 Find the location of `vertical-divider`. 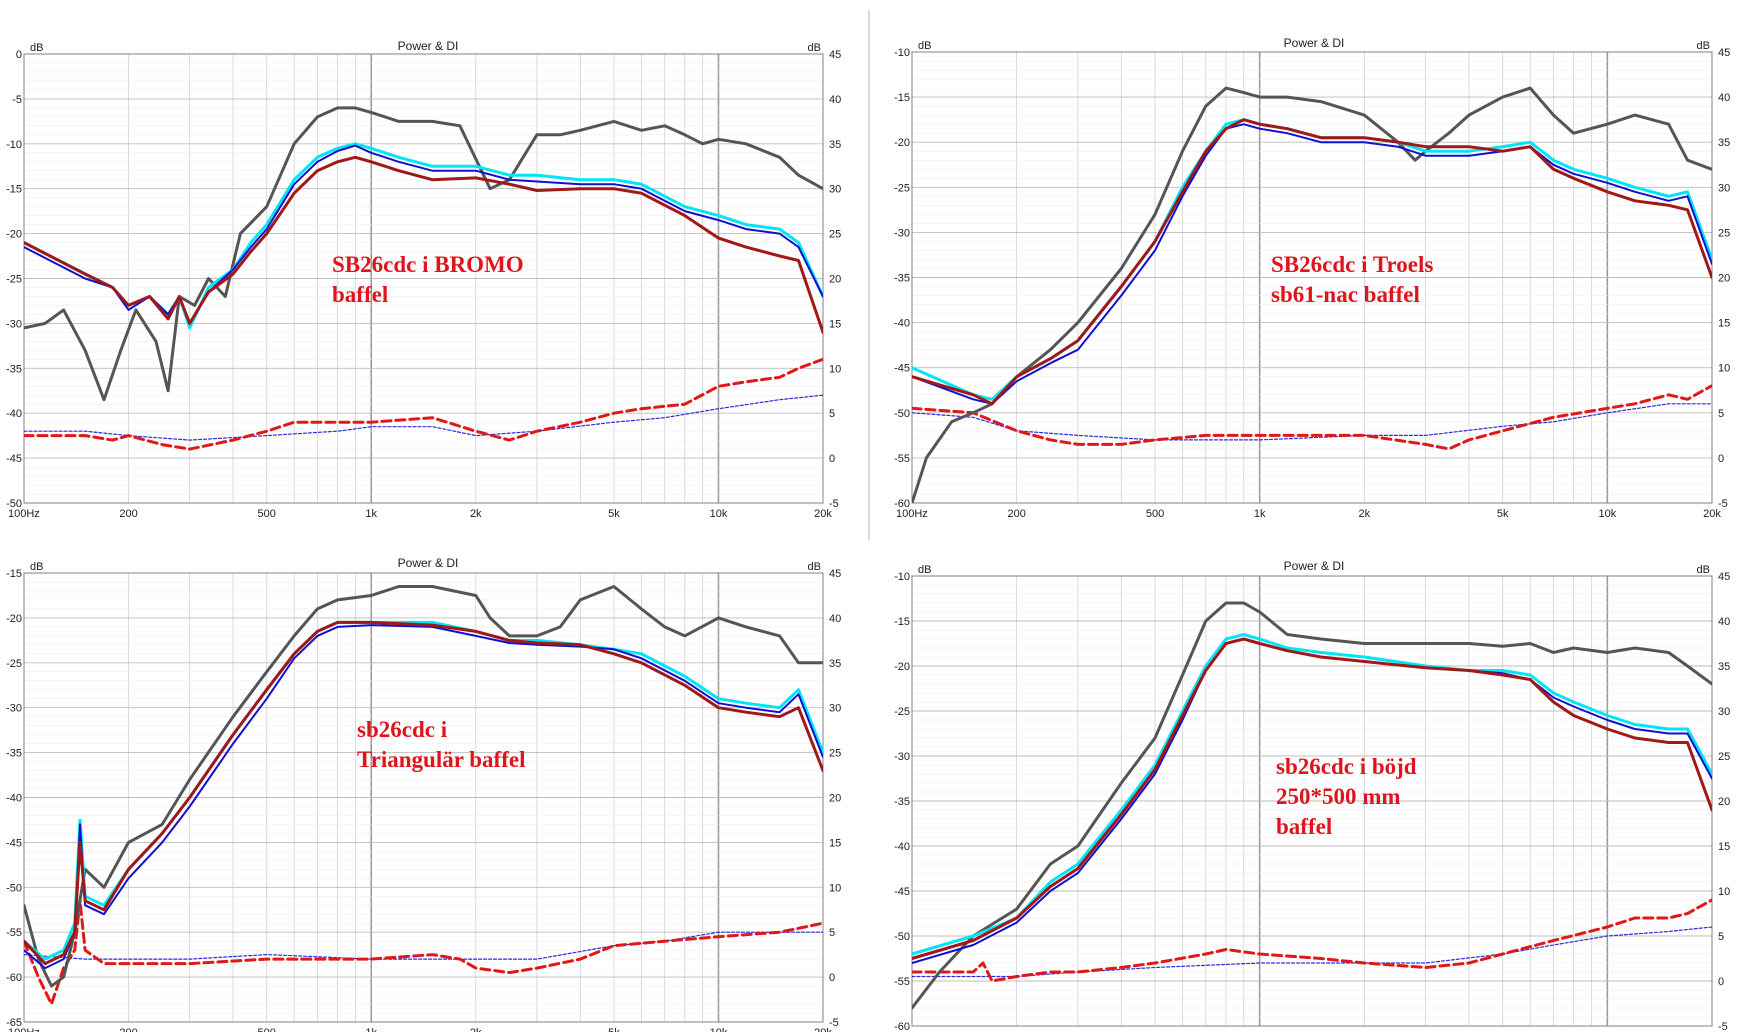

vertical-divider is located at coordinates (869, 275).